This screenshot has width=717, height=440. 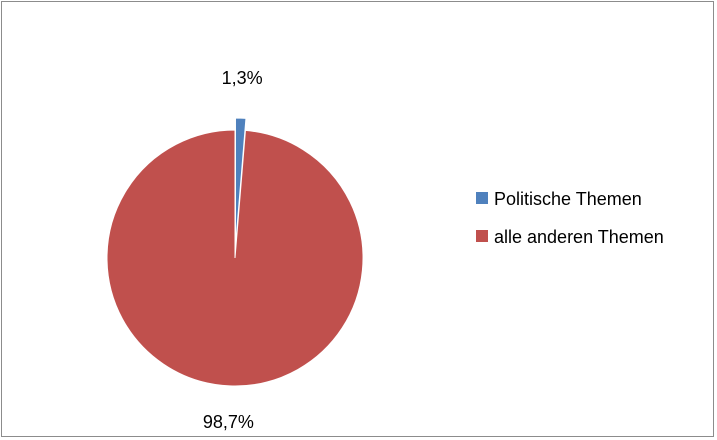 I want to click on legend-entry-politische-themen: Politische Themen, so click(x=568, y=199).